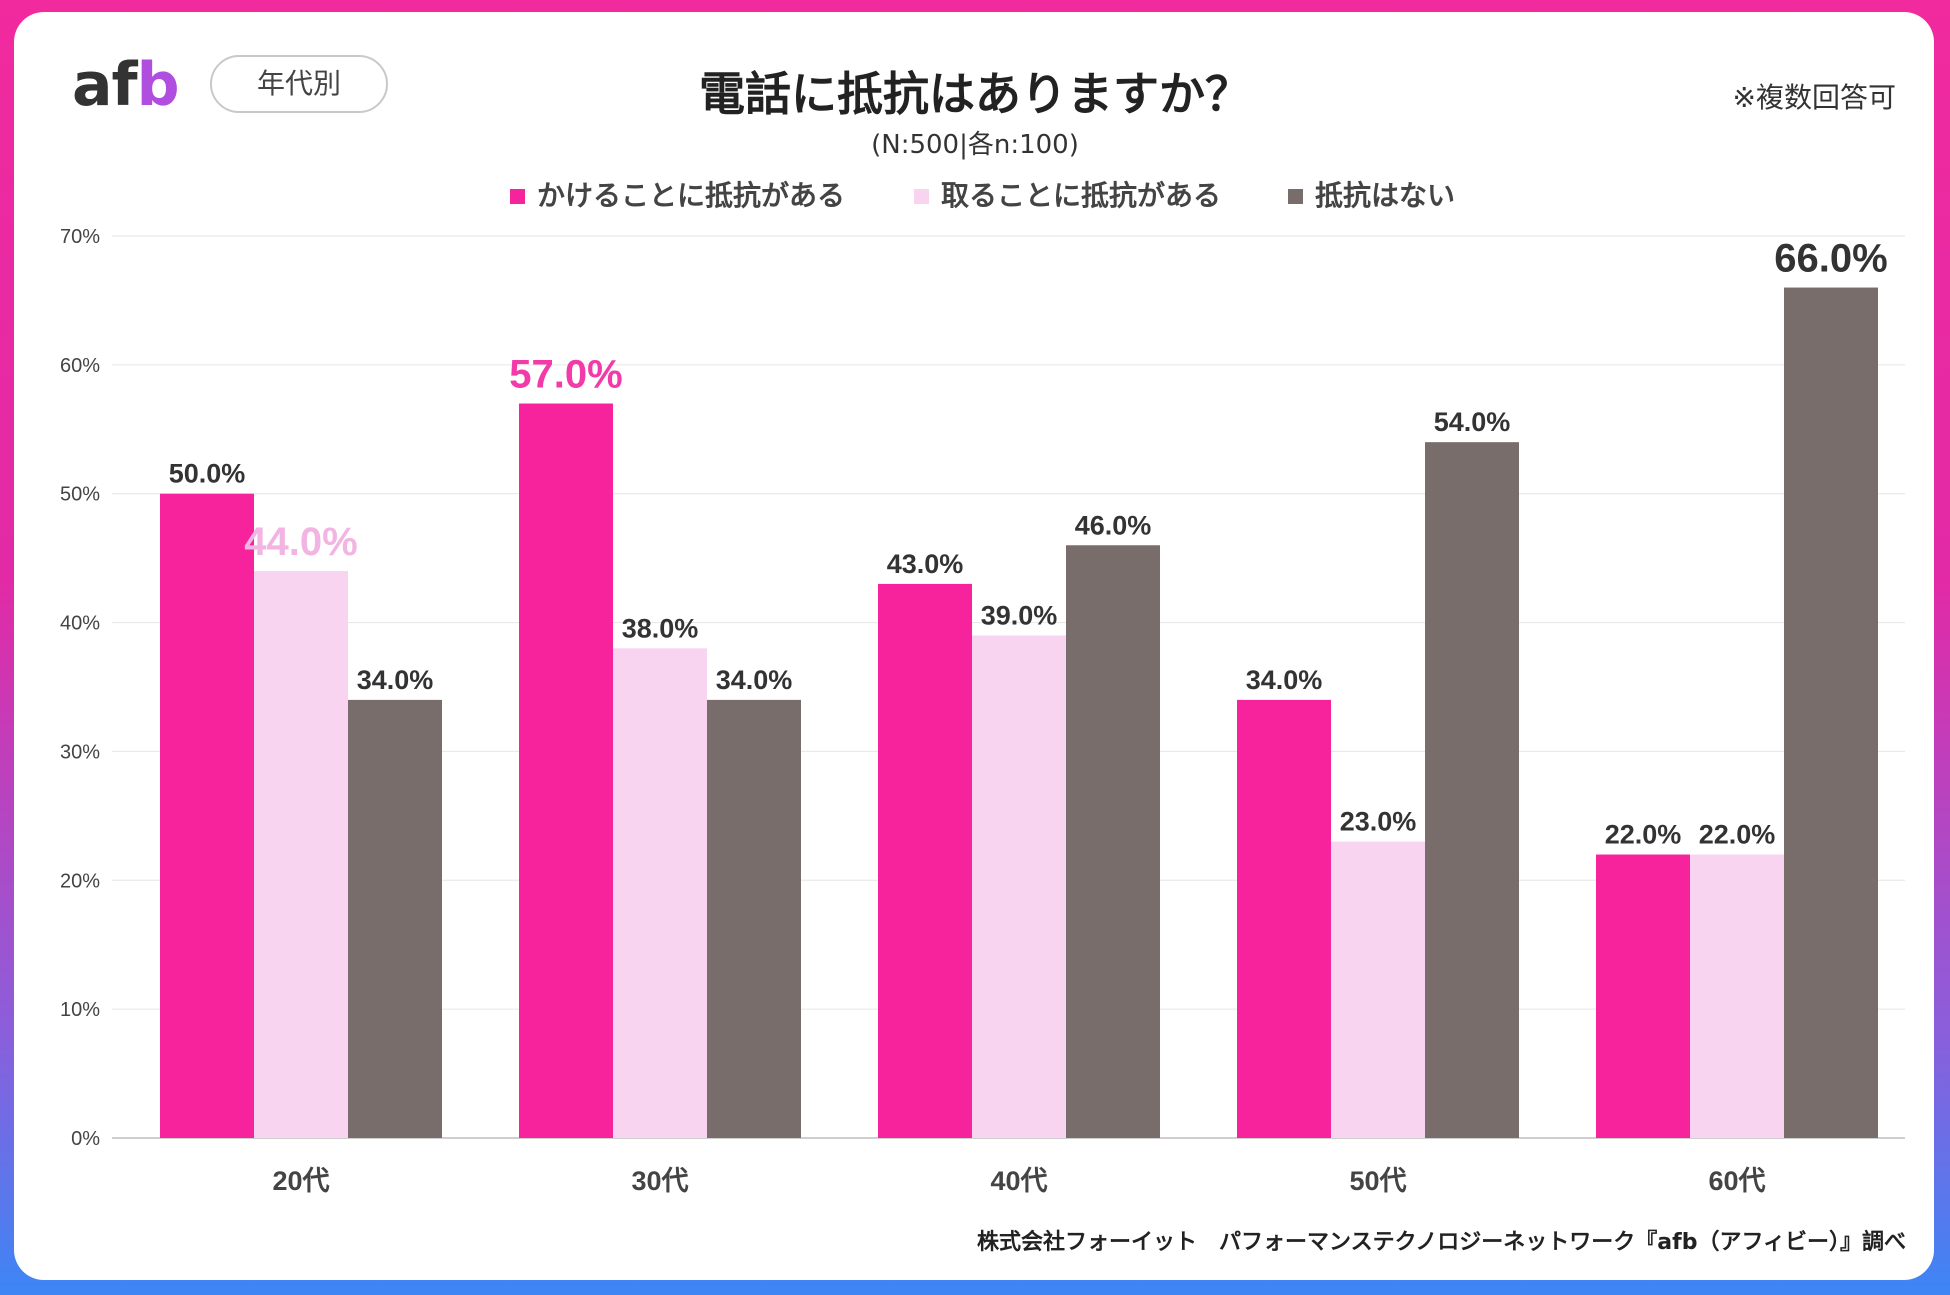 This screenshot has height=1295, width=1950. Describe the element at coordinates (975, 94) in the screenshot. I see `chart-title: 電話に抵抗はありますか？` at that location.